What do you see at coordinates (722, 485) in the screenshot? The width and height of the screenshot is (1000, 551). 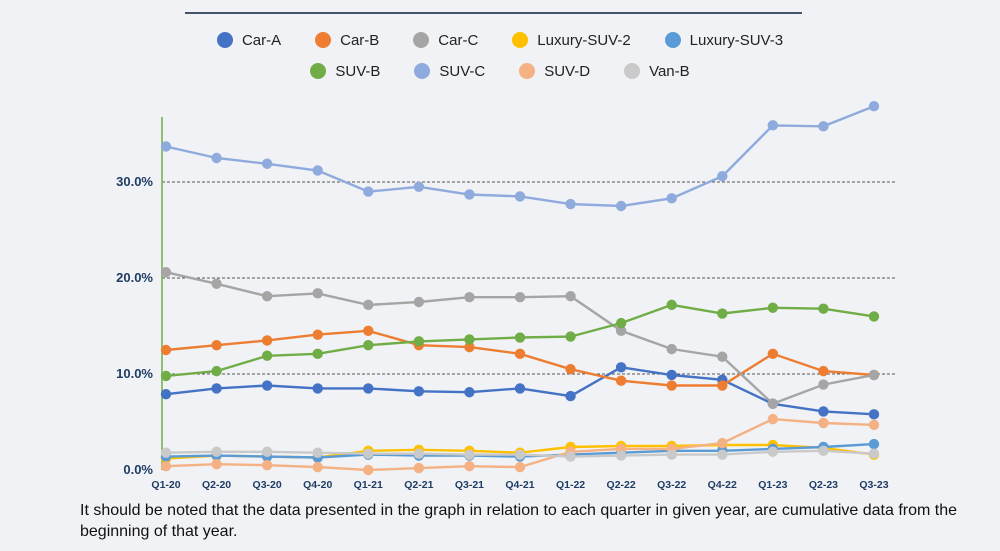 I see `x-tick-label: Q4-22` at bounding box center [722, 485].